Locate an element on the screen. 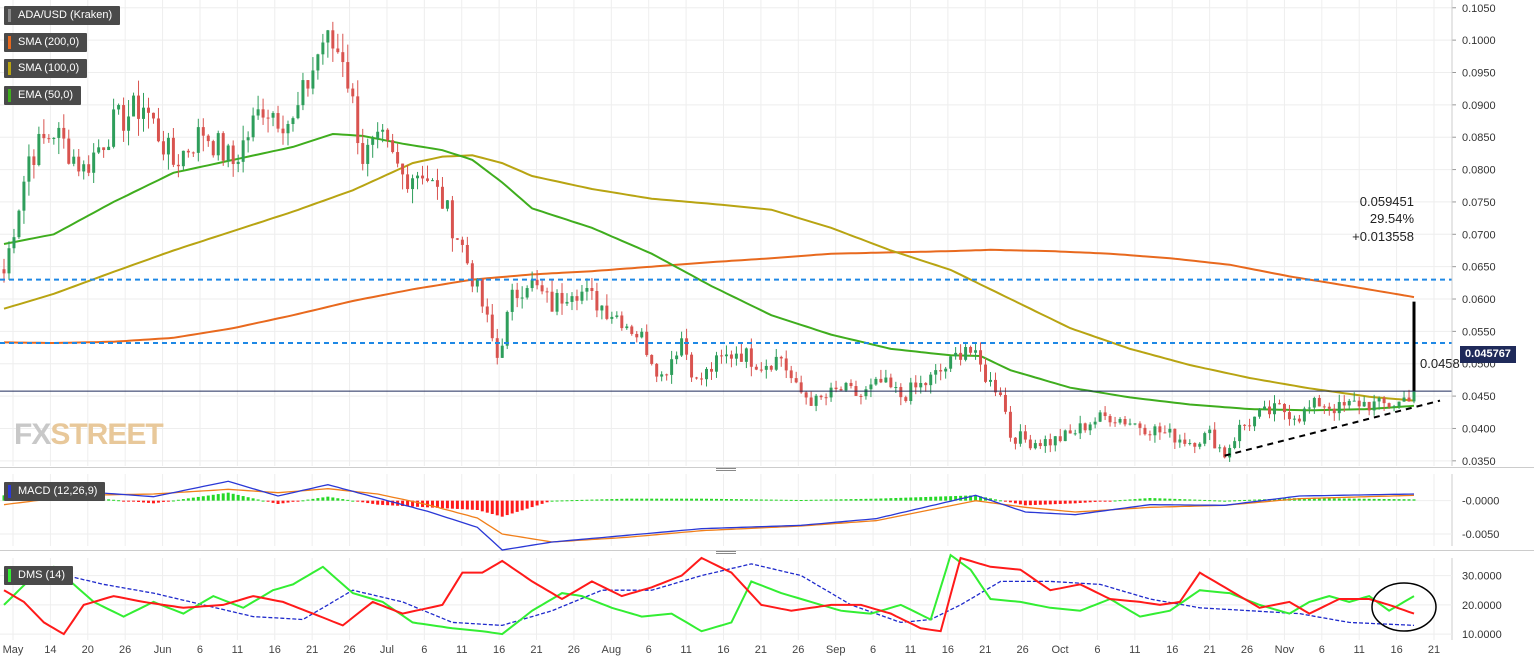 The width and height of the screenshot is (1534, 666). legend-ema50: EMA (50,0) is located at coordinates (43, 95).